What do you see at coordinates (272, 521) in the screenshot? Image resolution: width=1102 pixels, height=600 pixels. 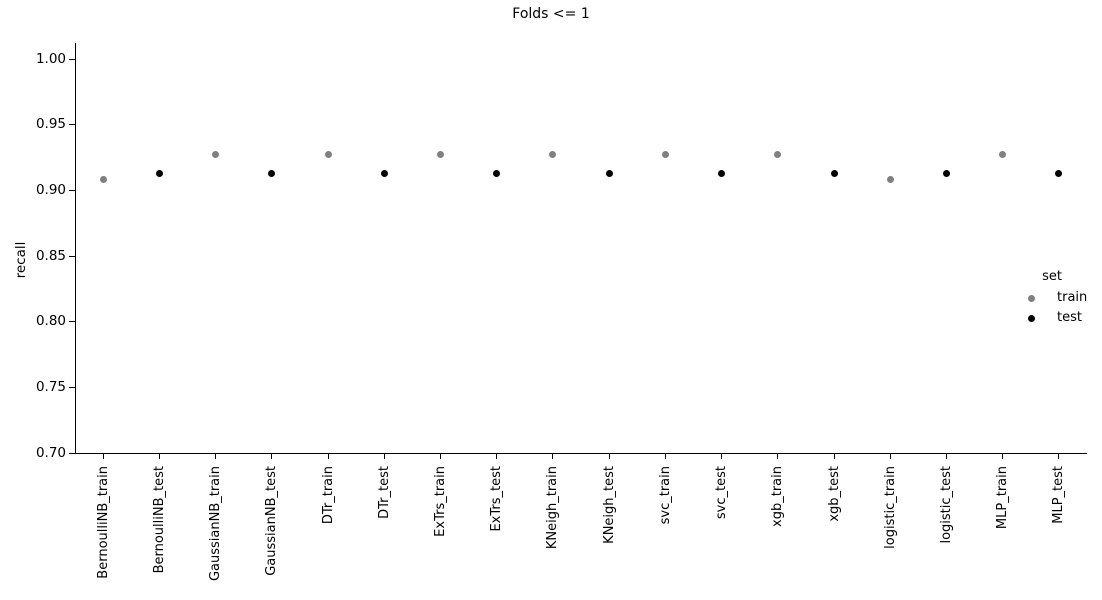 I see `x-tick-label-text: GaussianNB_test` at bounding box center [272, 521].